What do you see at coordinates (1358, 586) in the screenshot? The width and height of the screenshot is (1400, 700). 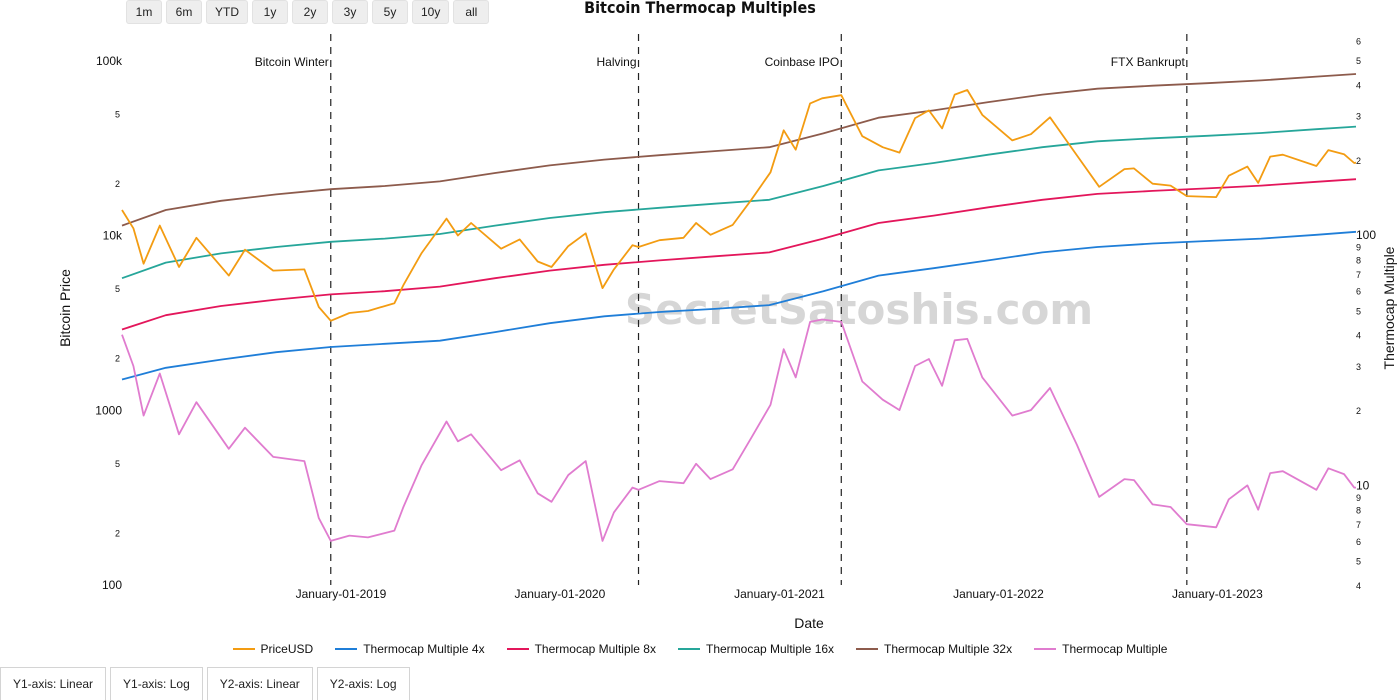 I see `y2-tick-label-20: 4` at bounding box center [1358, 586].